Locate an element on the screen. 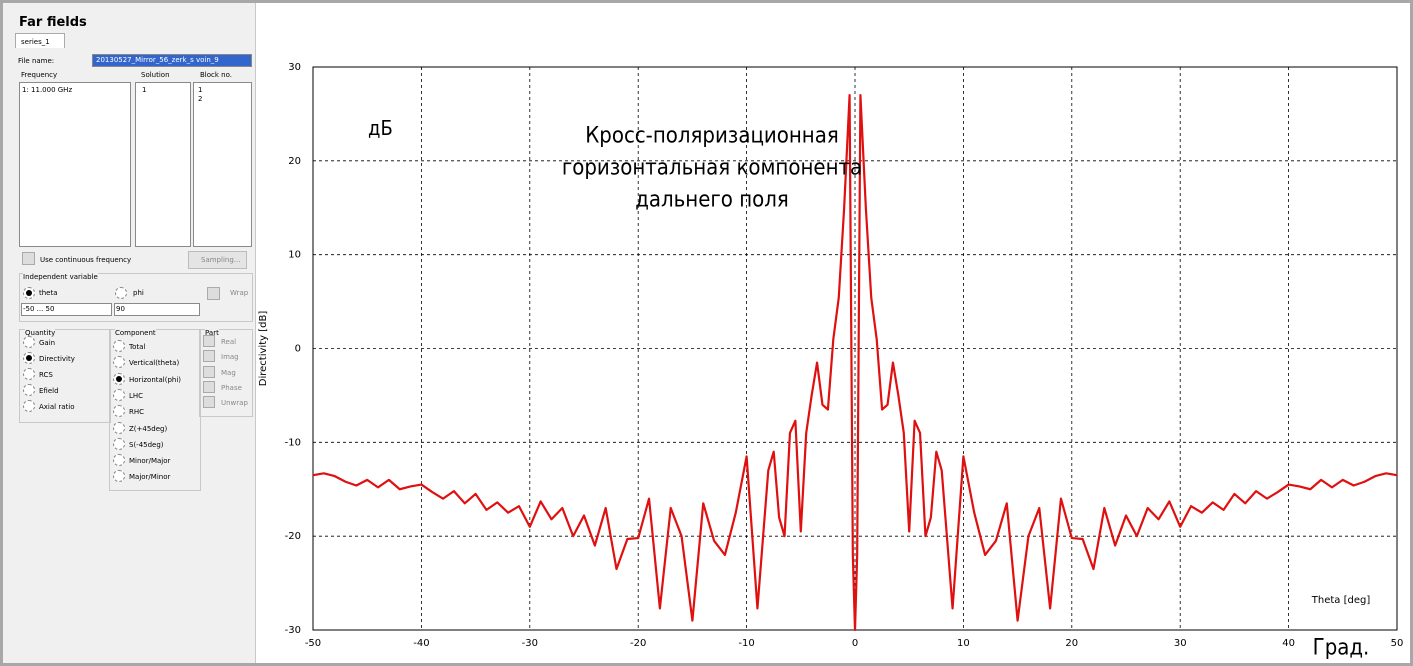 The image size is (1413, 666). file-value: 20130527_Mirror_56_zerk_s voin_9 is located at coordinates (157, 60).